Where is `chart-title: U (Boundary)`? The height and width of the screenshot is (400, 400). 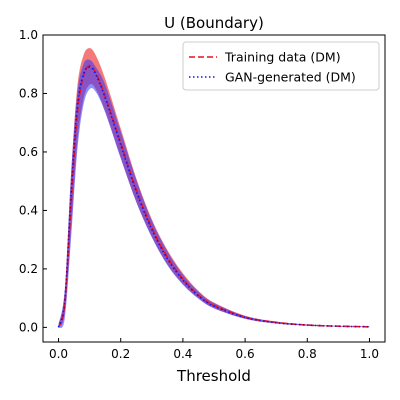 chart-title: U (Boundary) is located at coordinates (214, 23).